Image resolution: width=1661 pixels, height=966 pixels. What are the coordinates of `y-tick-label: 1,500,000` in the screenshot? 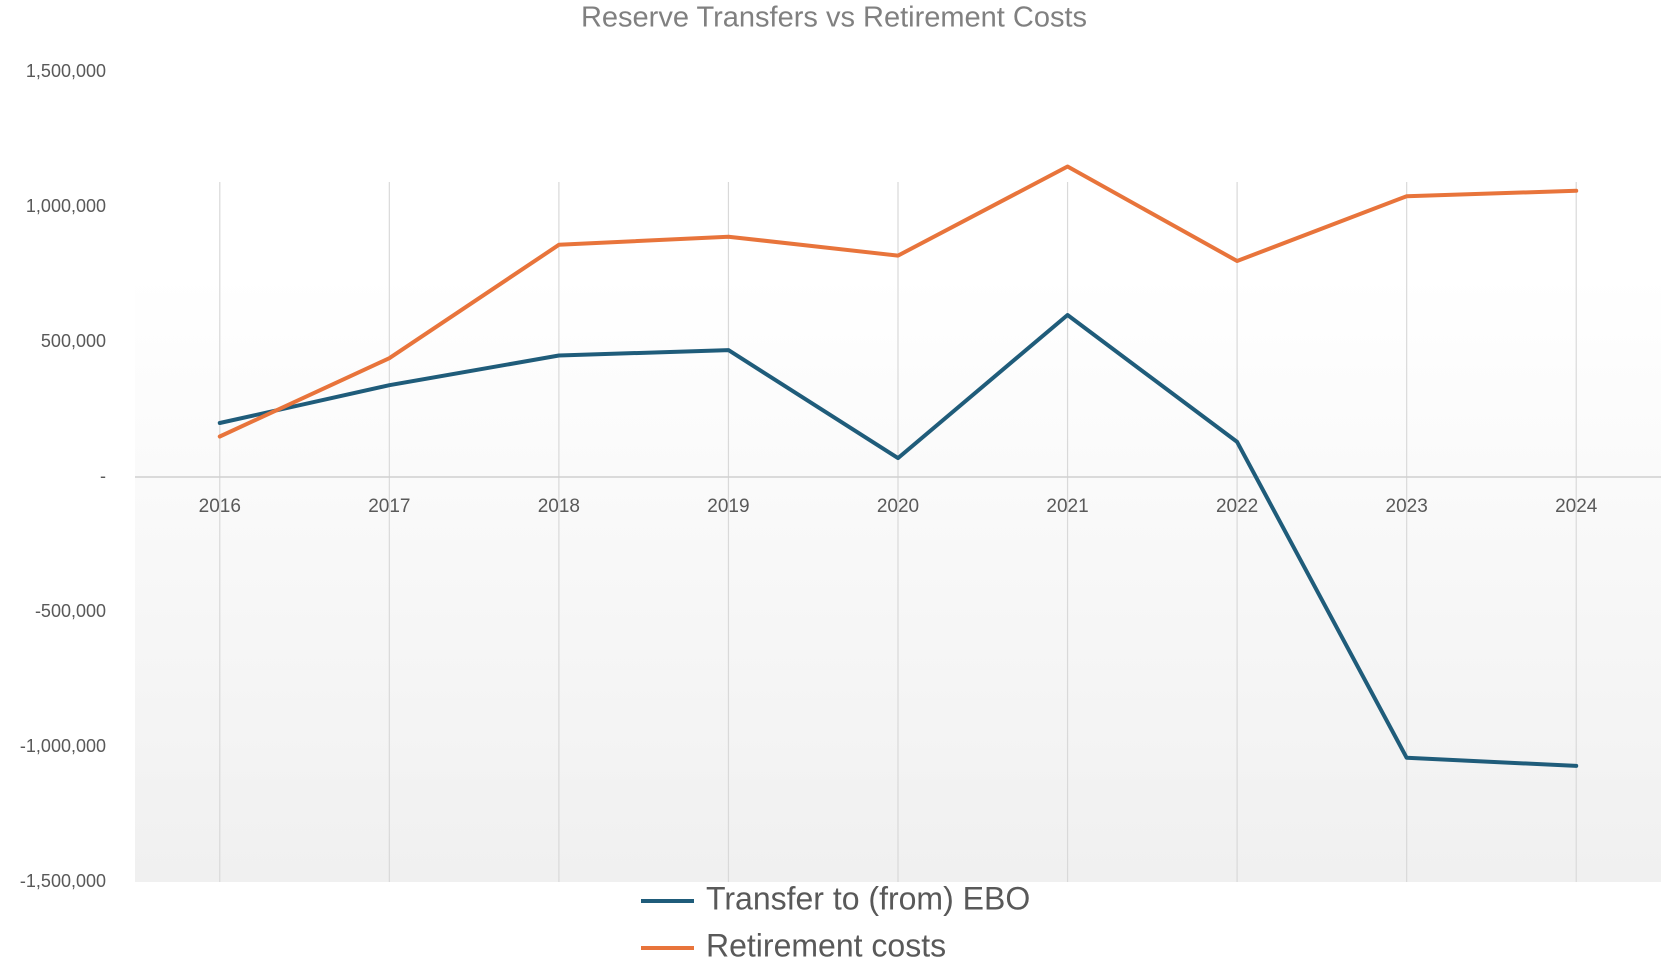 It's located at (66, 71).